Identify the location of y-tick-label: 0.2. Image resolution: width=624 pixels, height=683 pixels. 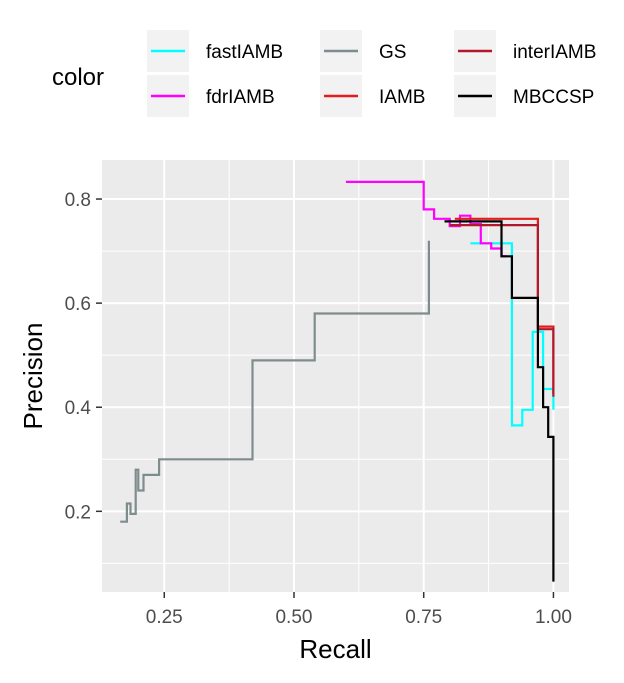
(78, 512).